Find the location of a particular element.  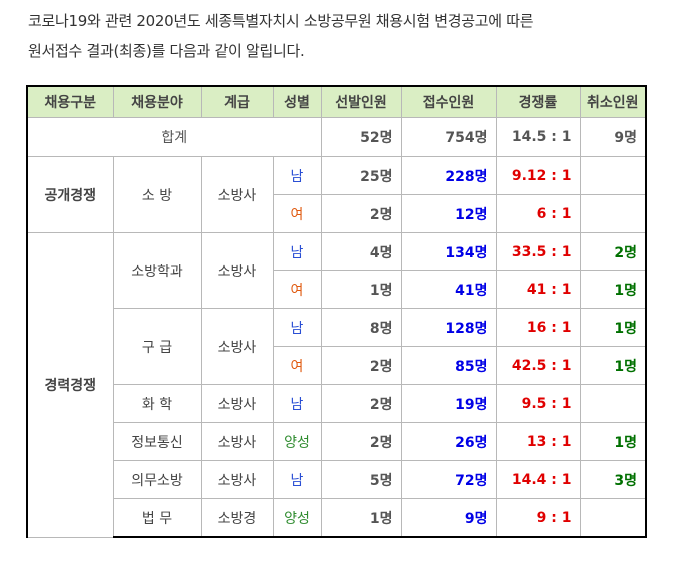

header-ratio: 경쟁률 is located at coordinates (538, 101).